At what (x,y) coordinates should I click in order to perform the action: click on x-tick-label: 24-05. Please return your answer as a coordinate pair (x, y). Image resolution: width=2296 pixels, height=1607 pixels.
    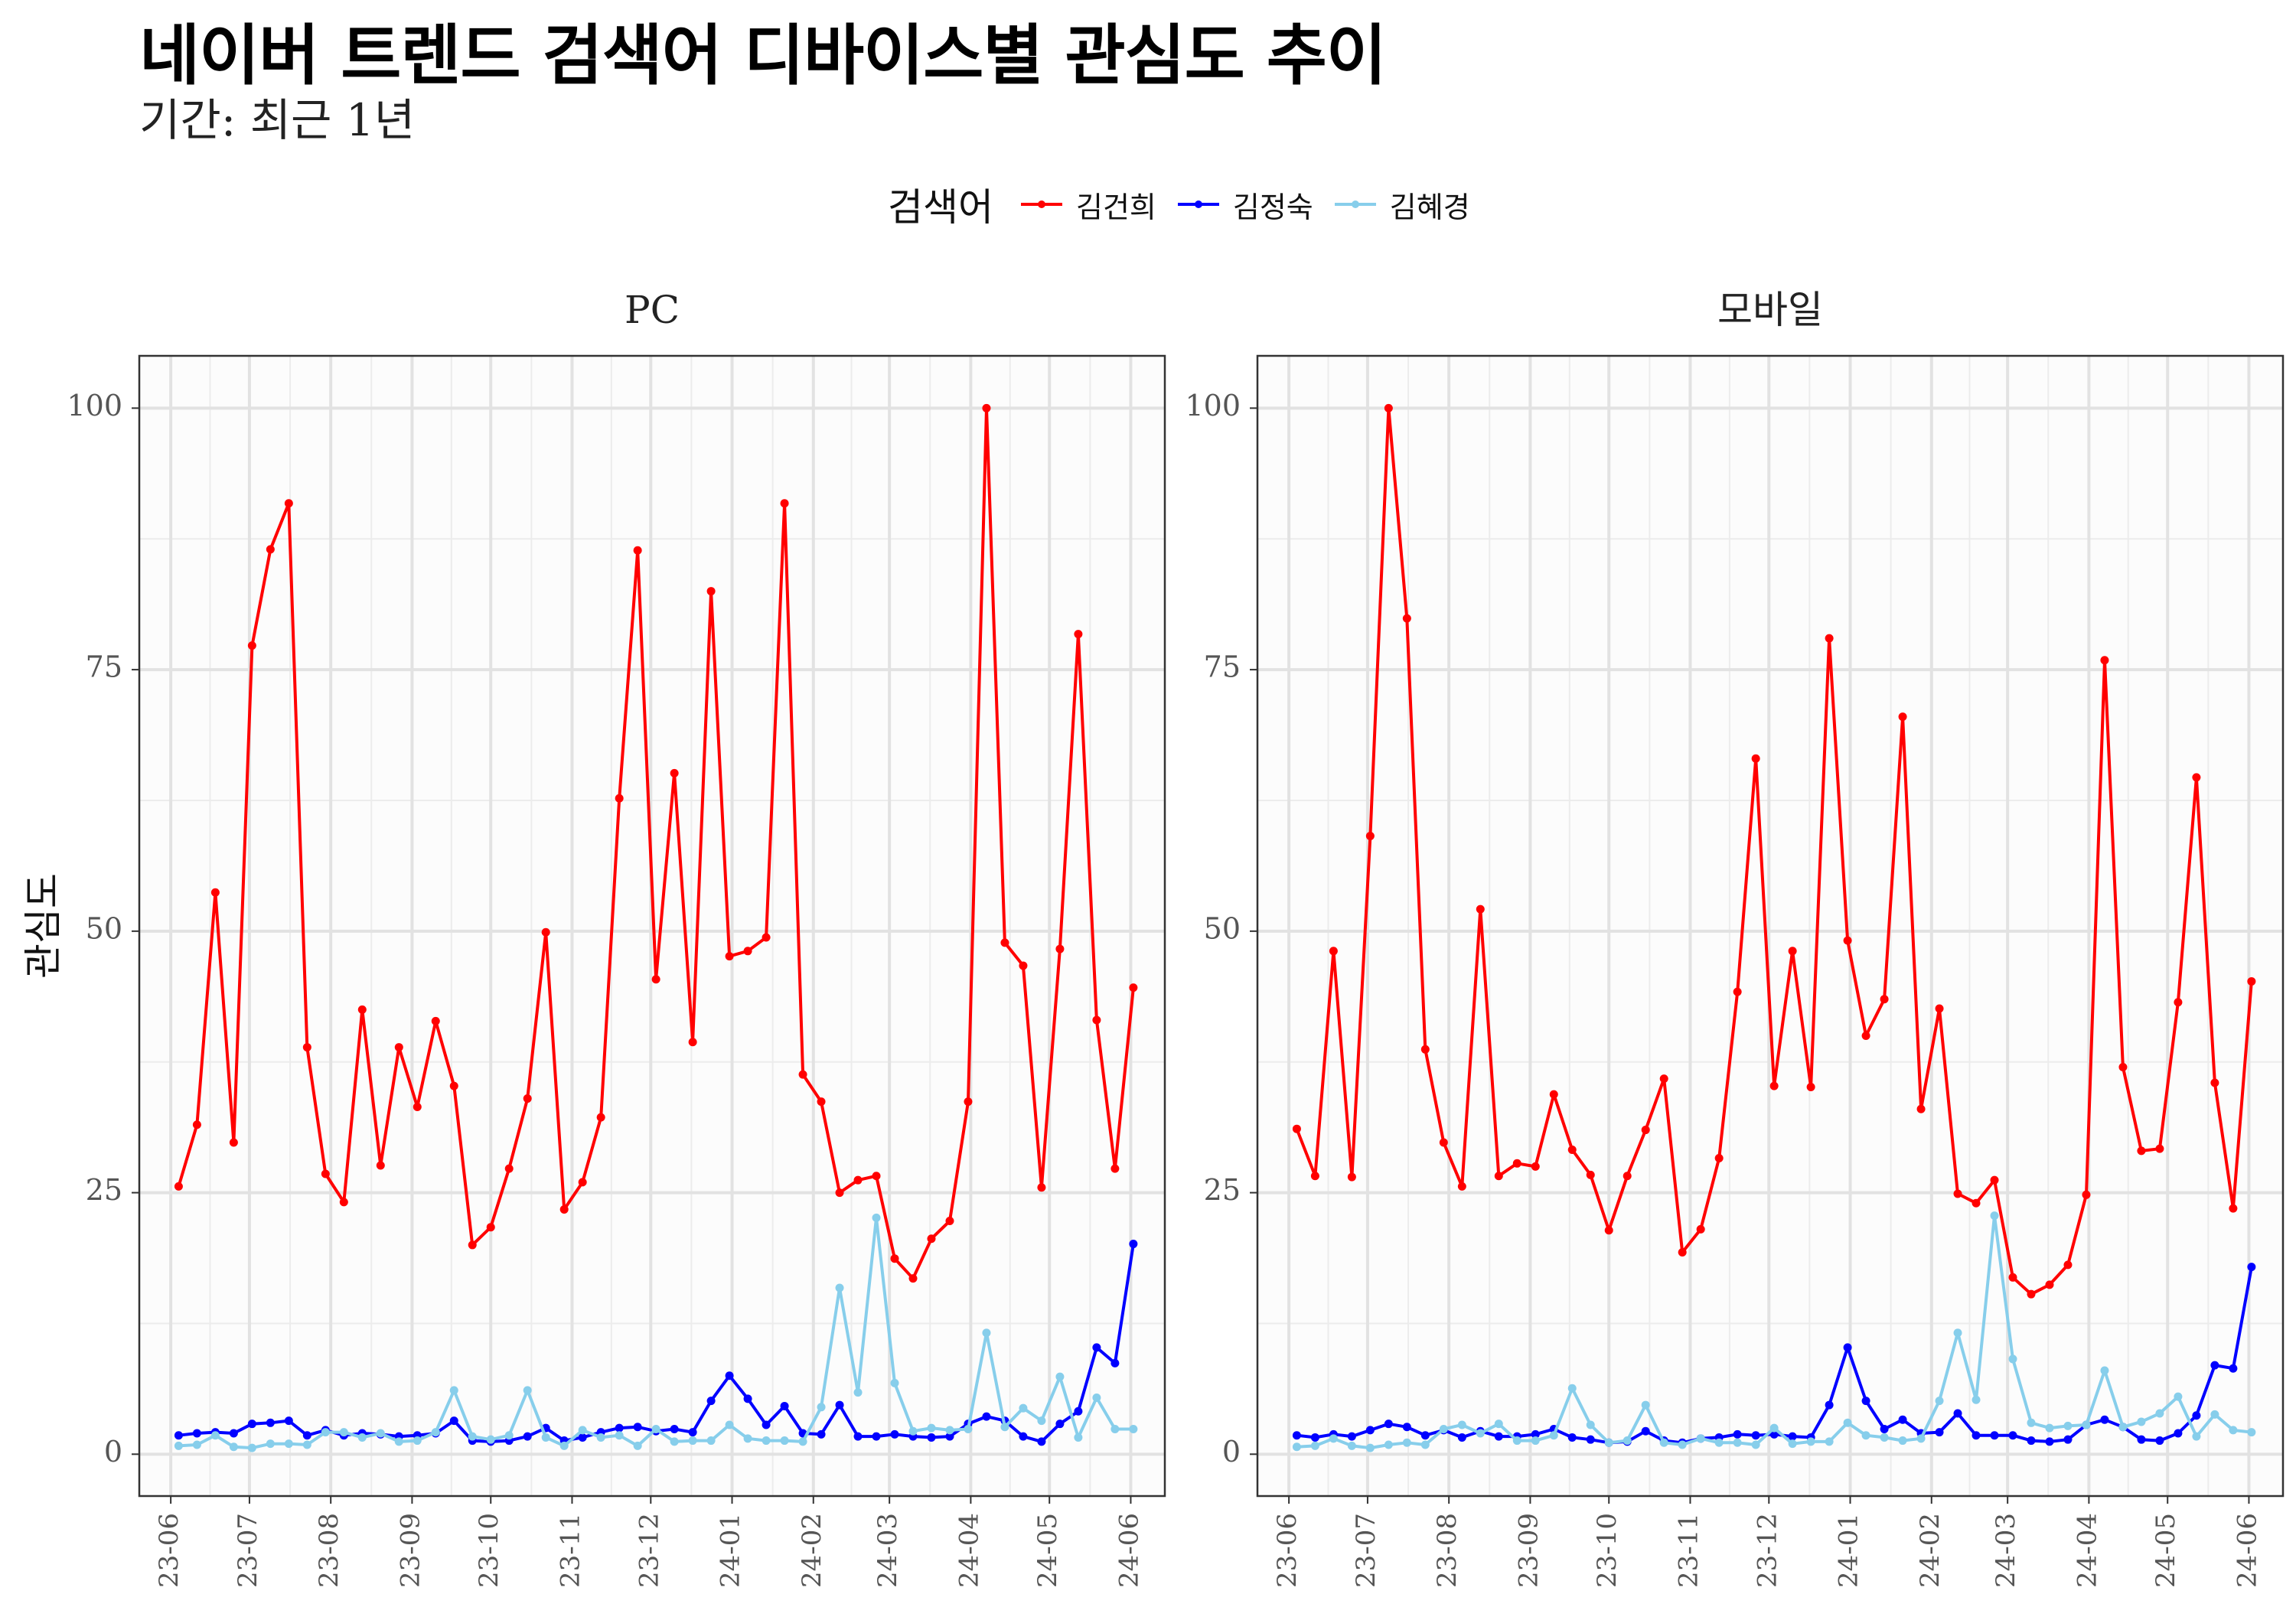
    Looking at the image, I should click on (1047, 1550).